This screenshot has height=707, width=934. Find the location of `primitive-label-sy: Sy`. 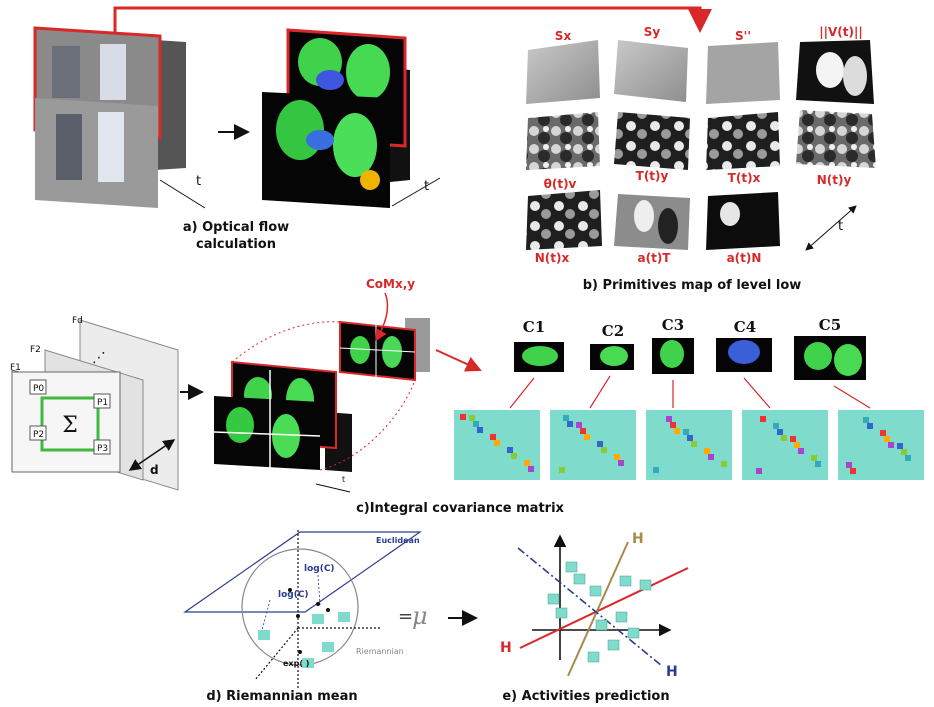

primitive-label-sy: Sy is located at coordinates (652, 32).